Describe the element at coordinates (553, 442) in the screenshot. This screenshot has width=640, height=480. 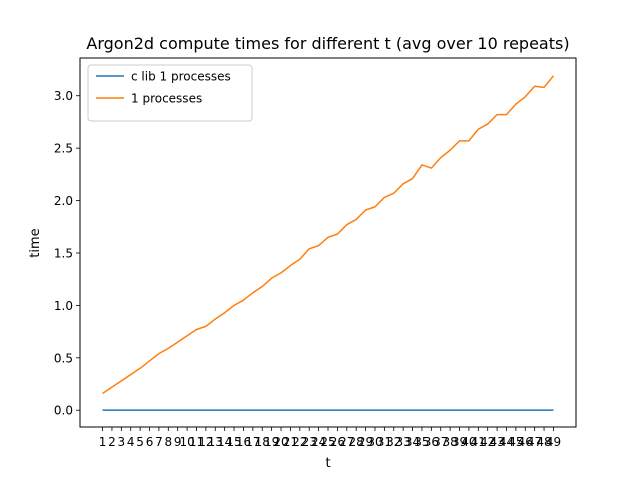
I see `x-tick-label: 49` at that location.